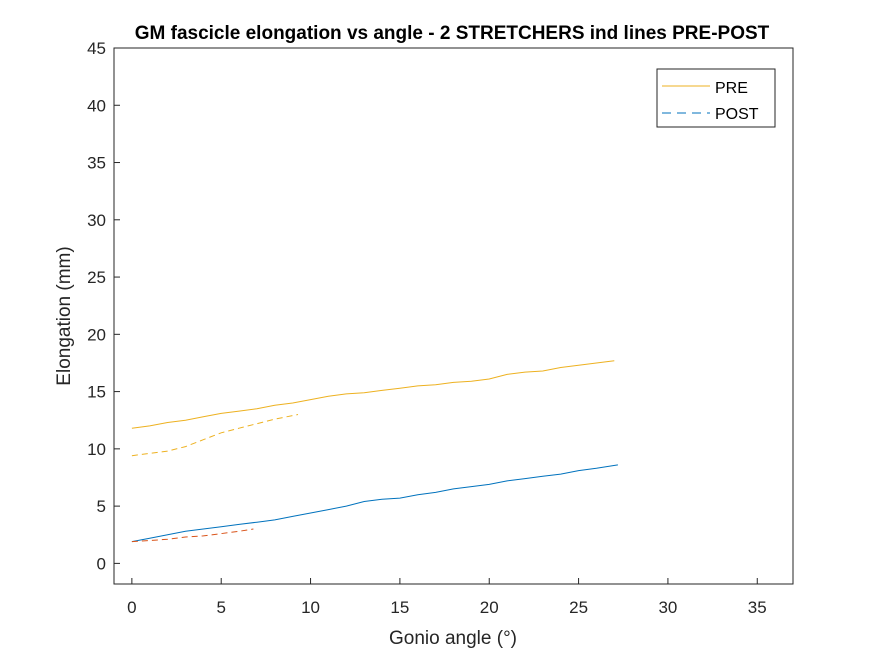 Image resolution: width=875 pixels, height=656 pixels. I want to click on x-tick-label: 0, so click(131, 607).